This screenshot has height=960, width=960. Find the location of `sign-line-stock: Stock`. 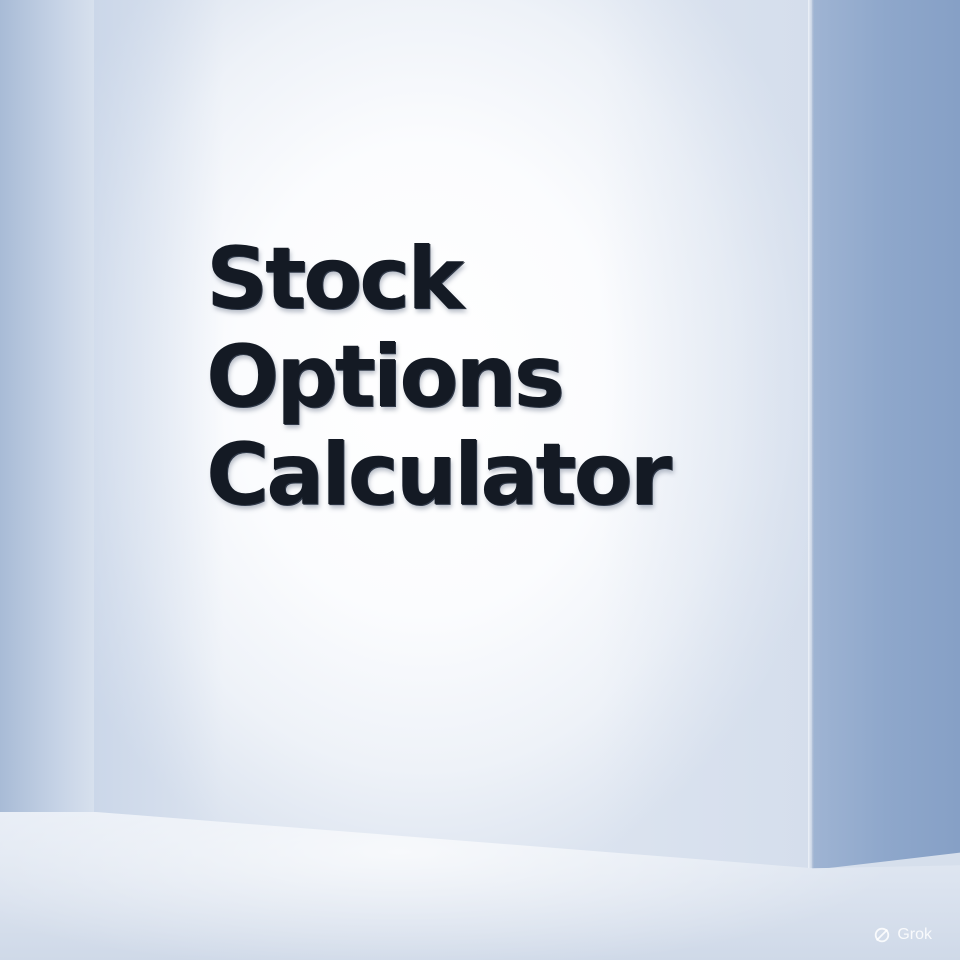

sign-line-stock: Stock is located at coordinates (335, 279).